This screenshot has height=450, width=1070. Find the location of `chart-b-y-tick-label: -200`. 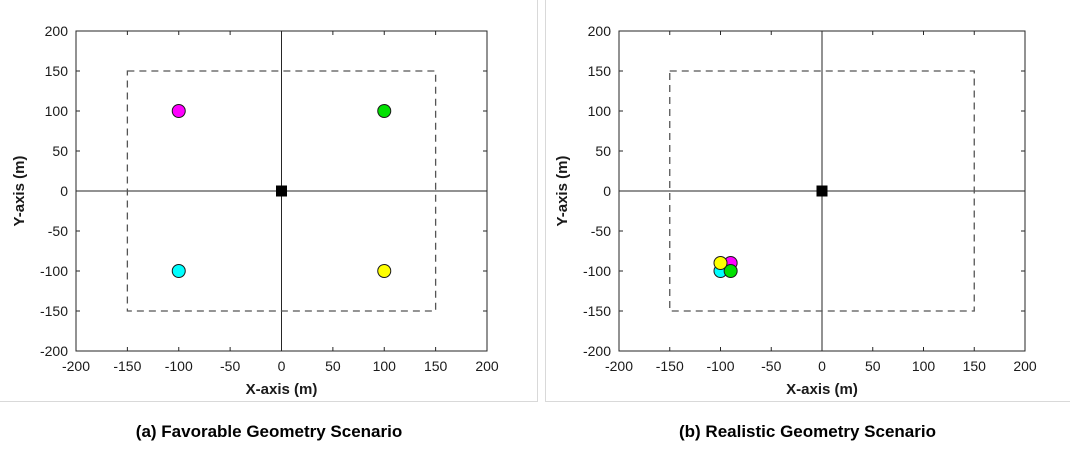

chart-b-y-tick-label: -200 is located at coordinates (597, 351).